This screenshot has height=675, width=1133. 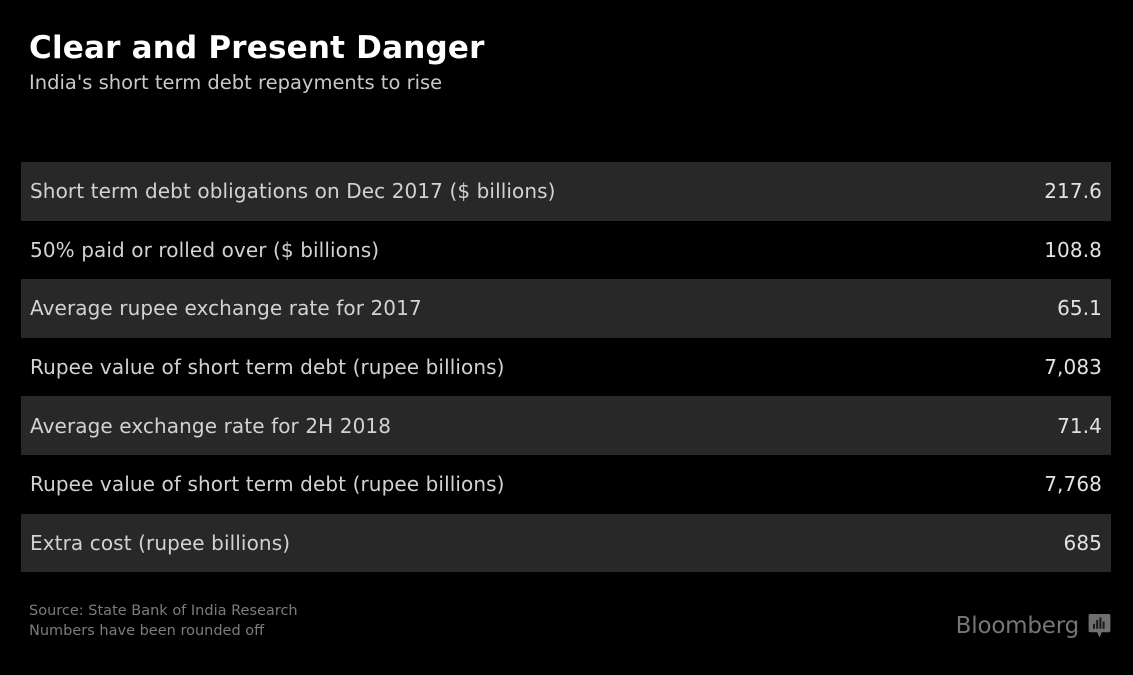 What do you see at coordinates (226, 308) in the screenshot?
I see `table-row-label: Average rupee exchange rate for 2017` at bounding box center [226, 308].